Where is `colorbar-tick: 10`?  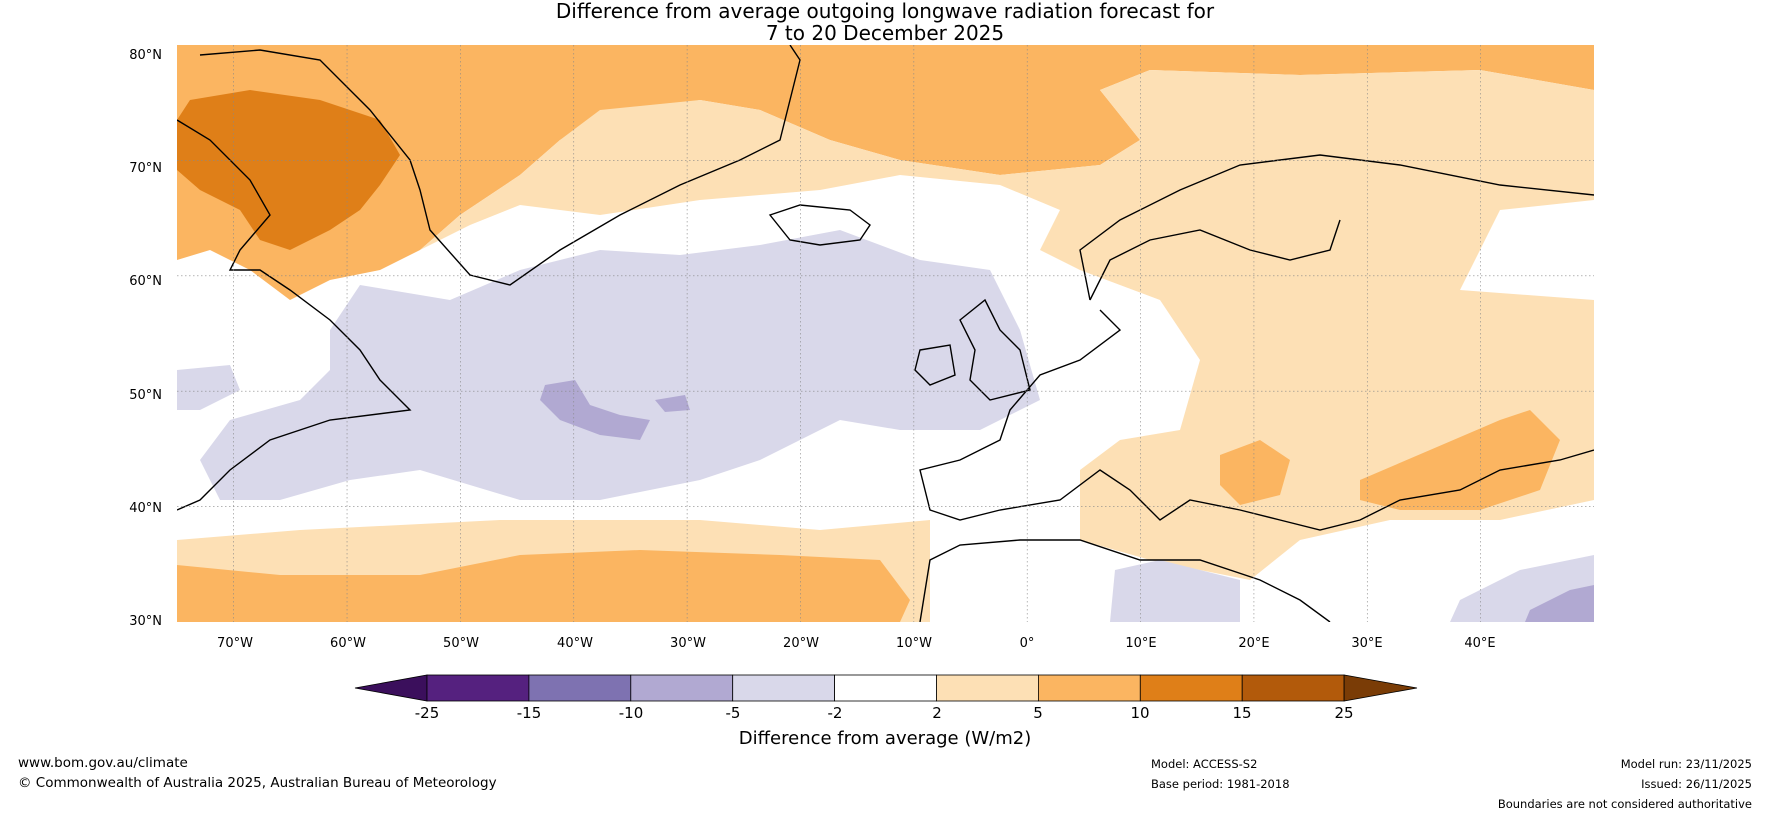 colorbar-tick: 10 is located at coordinates (1140, 713).